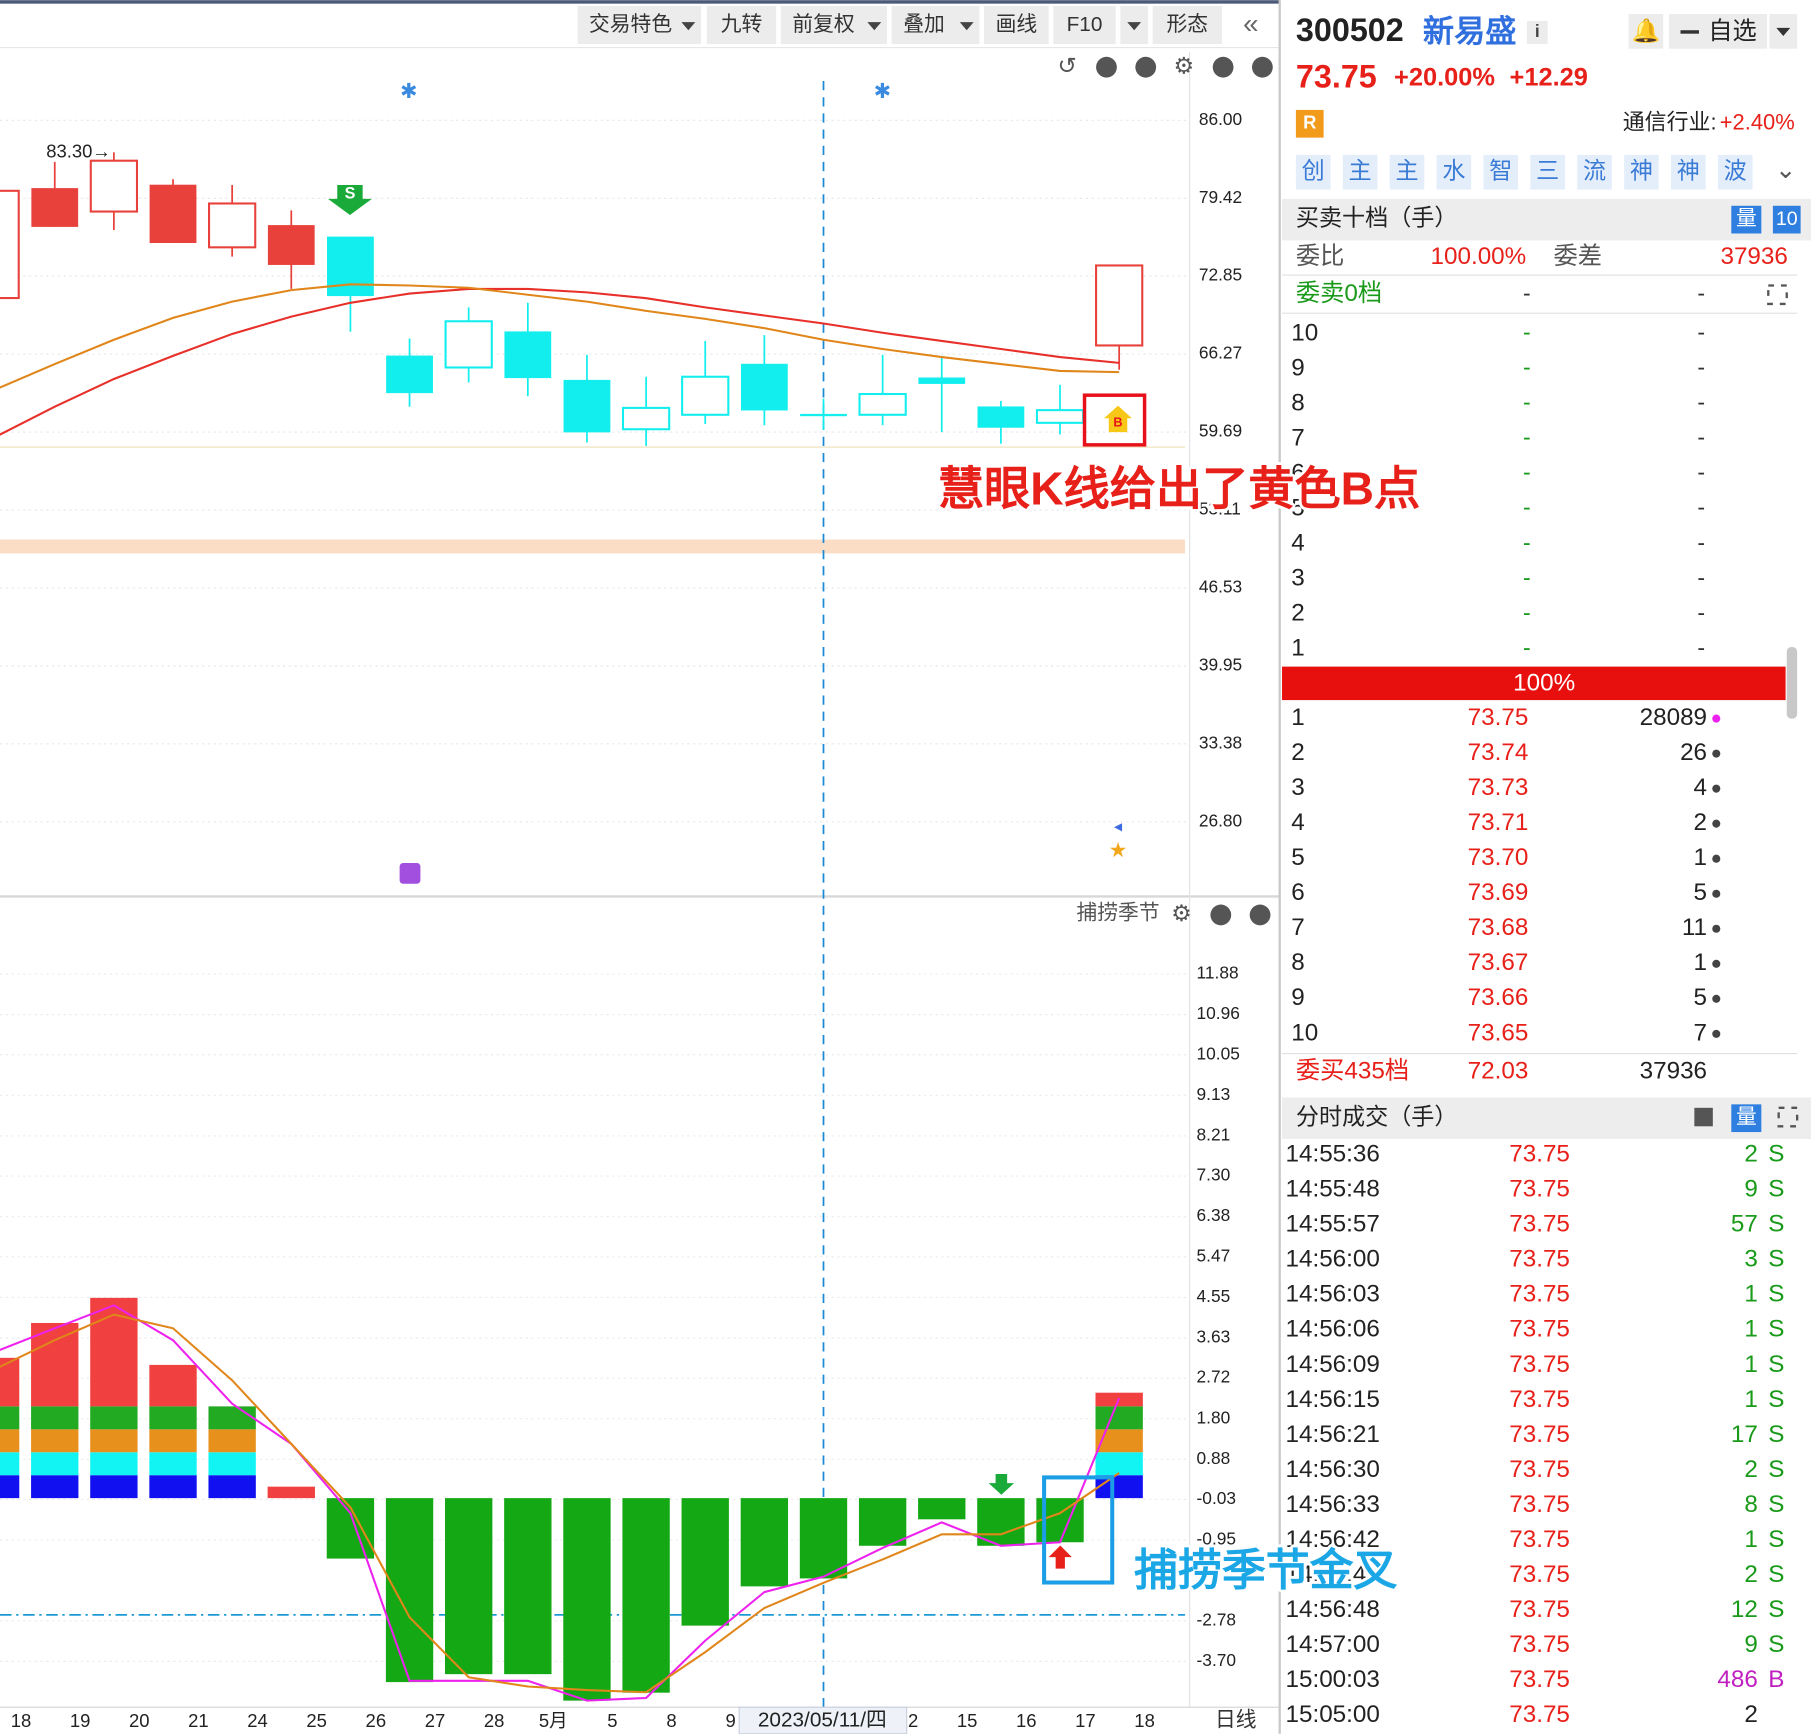 This screenshot has height=1734, width=1811. I want to click on buy-level: 5, so click(1298, 857).